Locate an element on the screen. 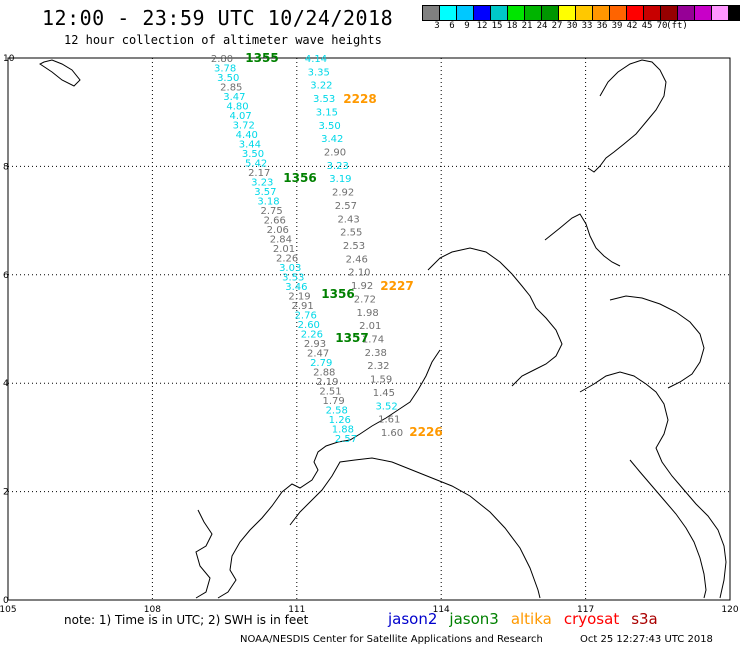 This screenshot has width=740, height=650. legend-tick-label: 42 is located at coordinates (632, 26).